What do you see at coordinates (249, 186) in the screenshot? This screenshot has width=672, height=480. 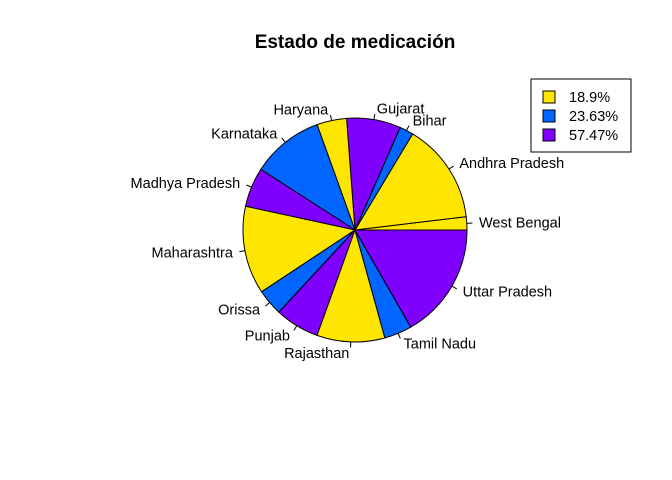 I see `pie-label-tick-madhya-pradesh` at bounding box center [249, 186].